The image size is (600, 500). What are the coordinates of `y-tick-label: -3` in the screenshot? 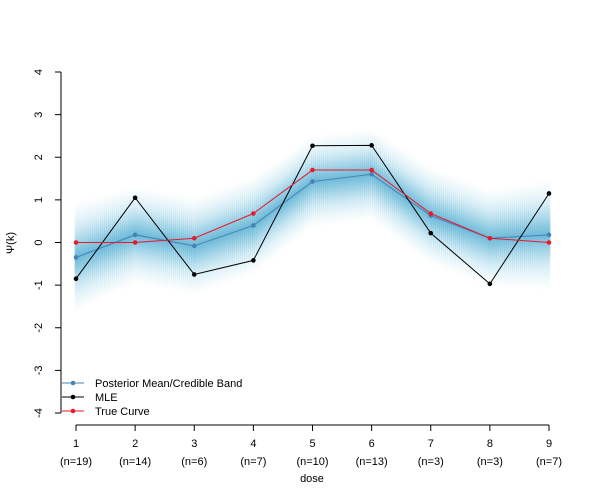 It's located at (39, 370).